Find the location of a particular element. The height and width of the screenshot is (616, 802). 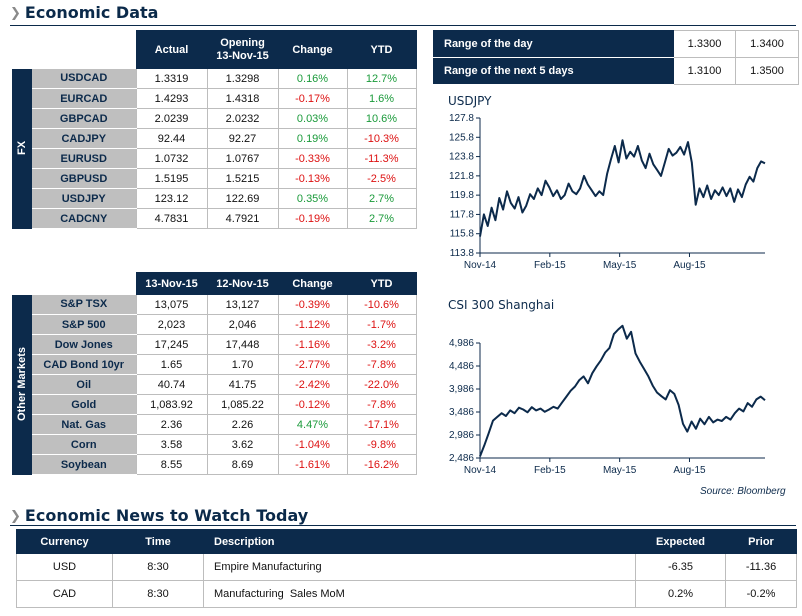

other-row-name: Corn is located at coordinates (84, 444).